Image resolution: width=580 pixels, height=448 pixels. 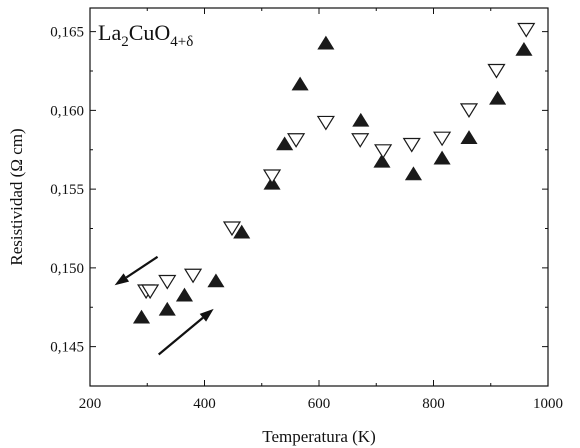 I want to click on formula-annotation: La2CuO4+δ, so click(x=145, y=35).